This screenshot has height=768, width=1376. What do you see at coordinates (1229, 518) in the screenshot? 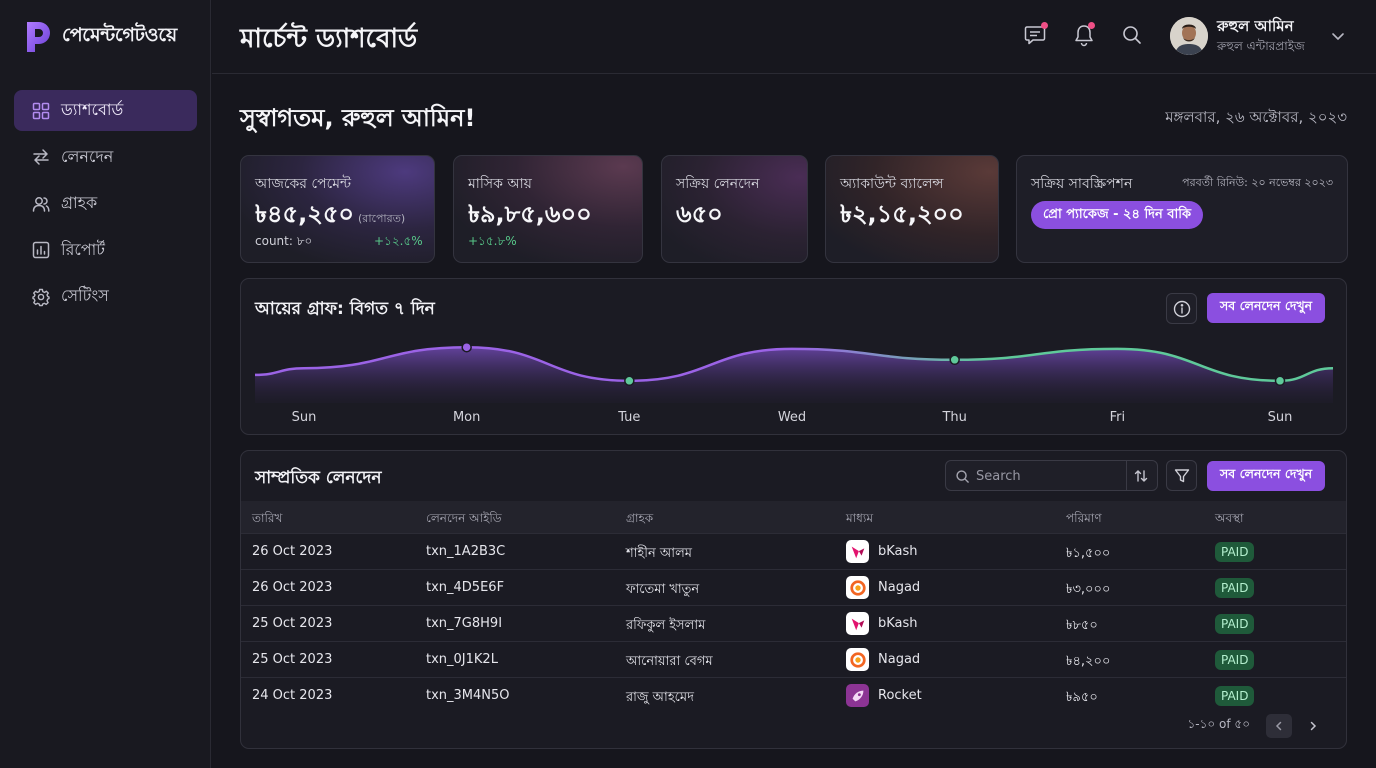
I see `column-header: অবস্থা` at bounding box center [1229, 518].